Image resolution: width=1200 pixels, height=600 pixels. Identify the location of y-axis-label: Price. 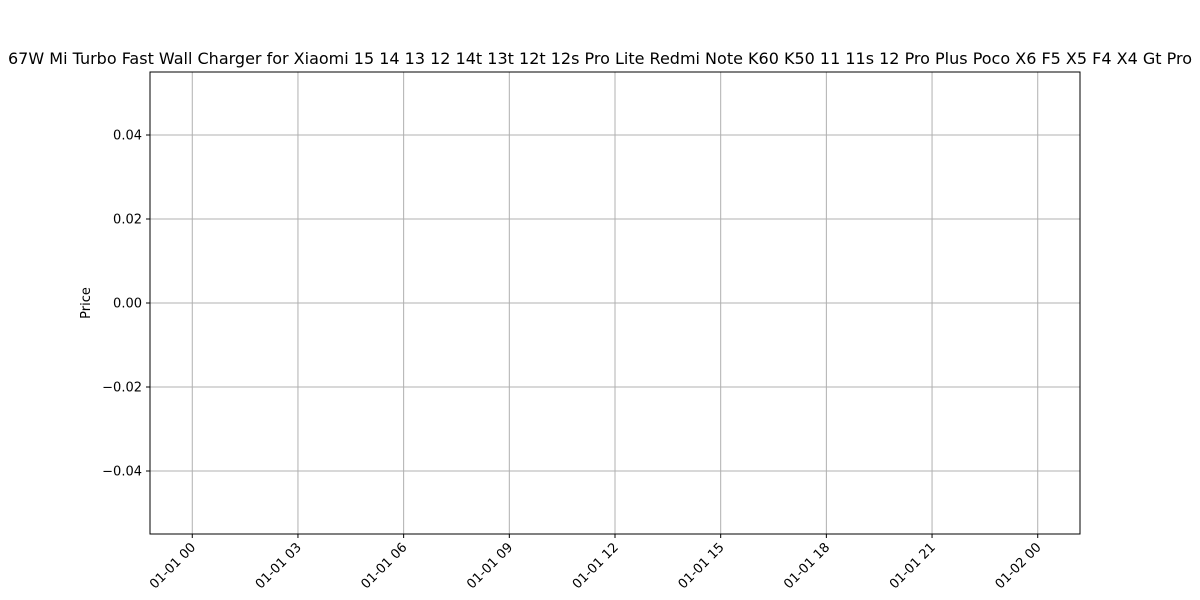
(86, 303).